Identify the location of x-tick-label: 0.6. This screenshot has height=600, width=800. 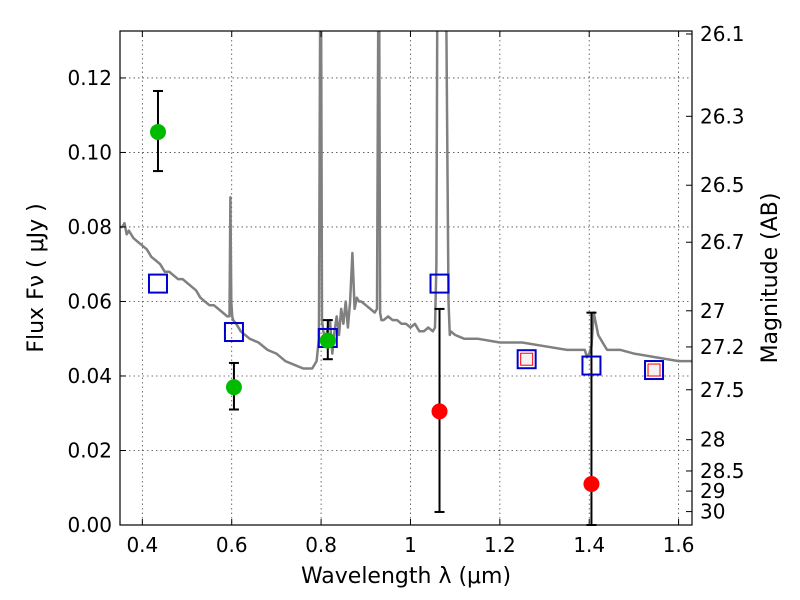
(232, 545).